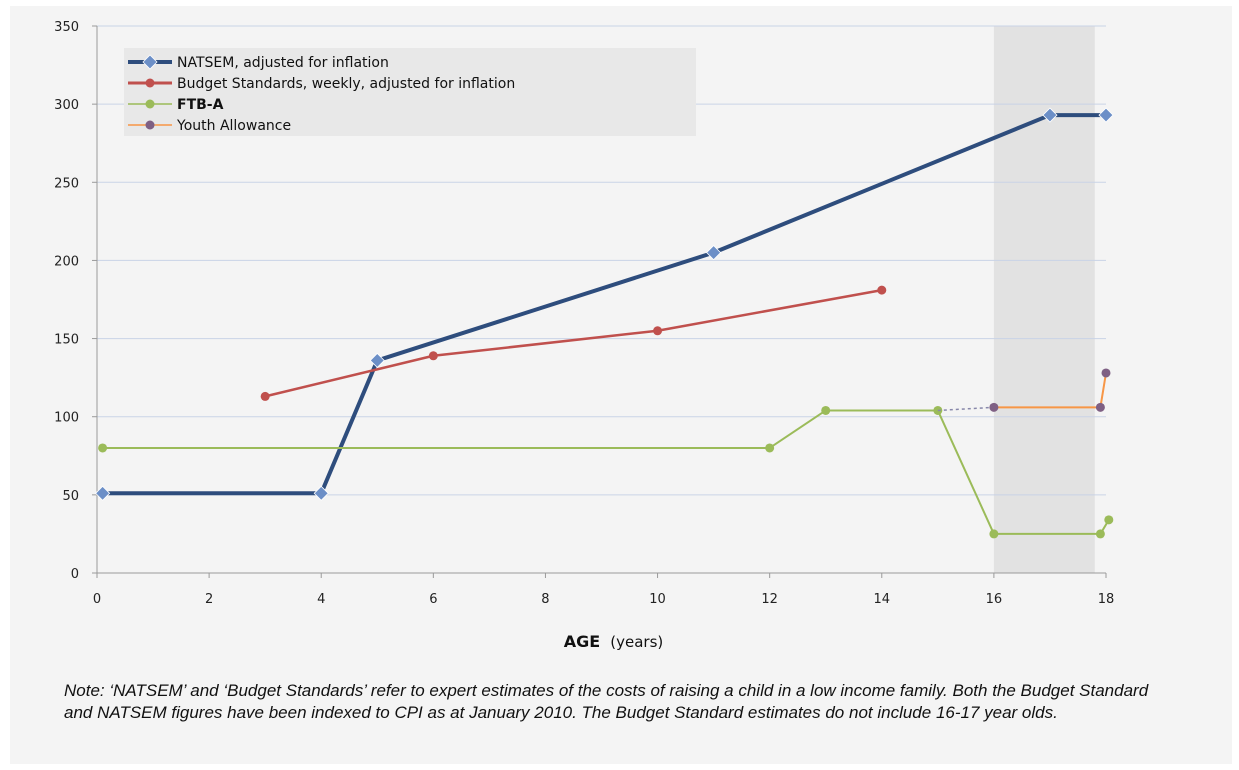 This screenshot has height=770, width=1239. I want to click on y-tick-label-50: 50, so click(70, 496).